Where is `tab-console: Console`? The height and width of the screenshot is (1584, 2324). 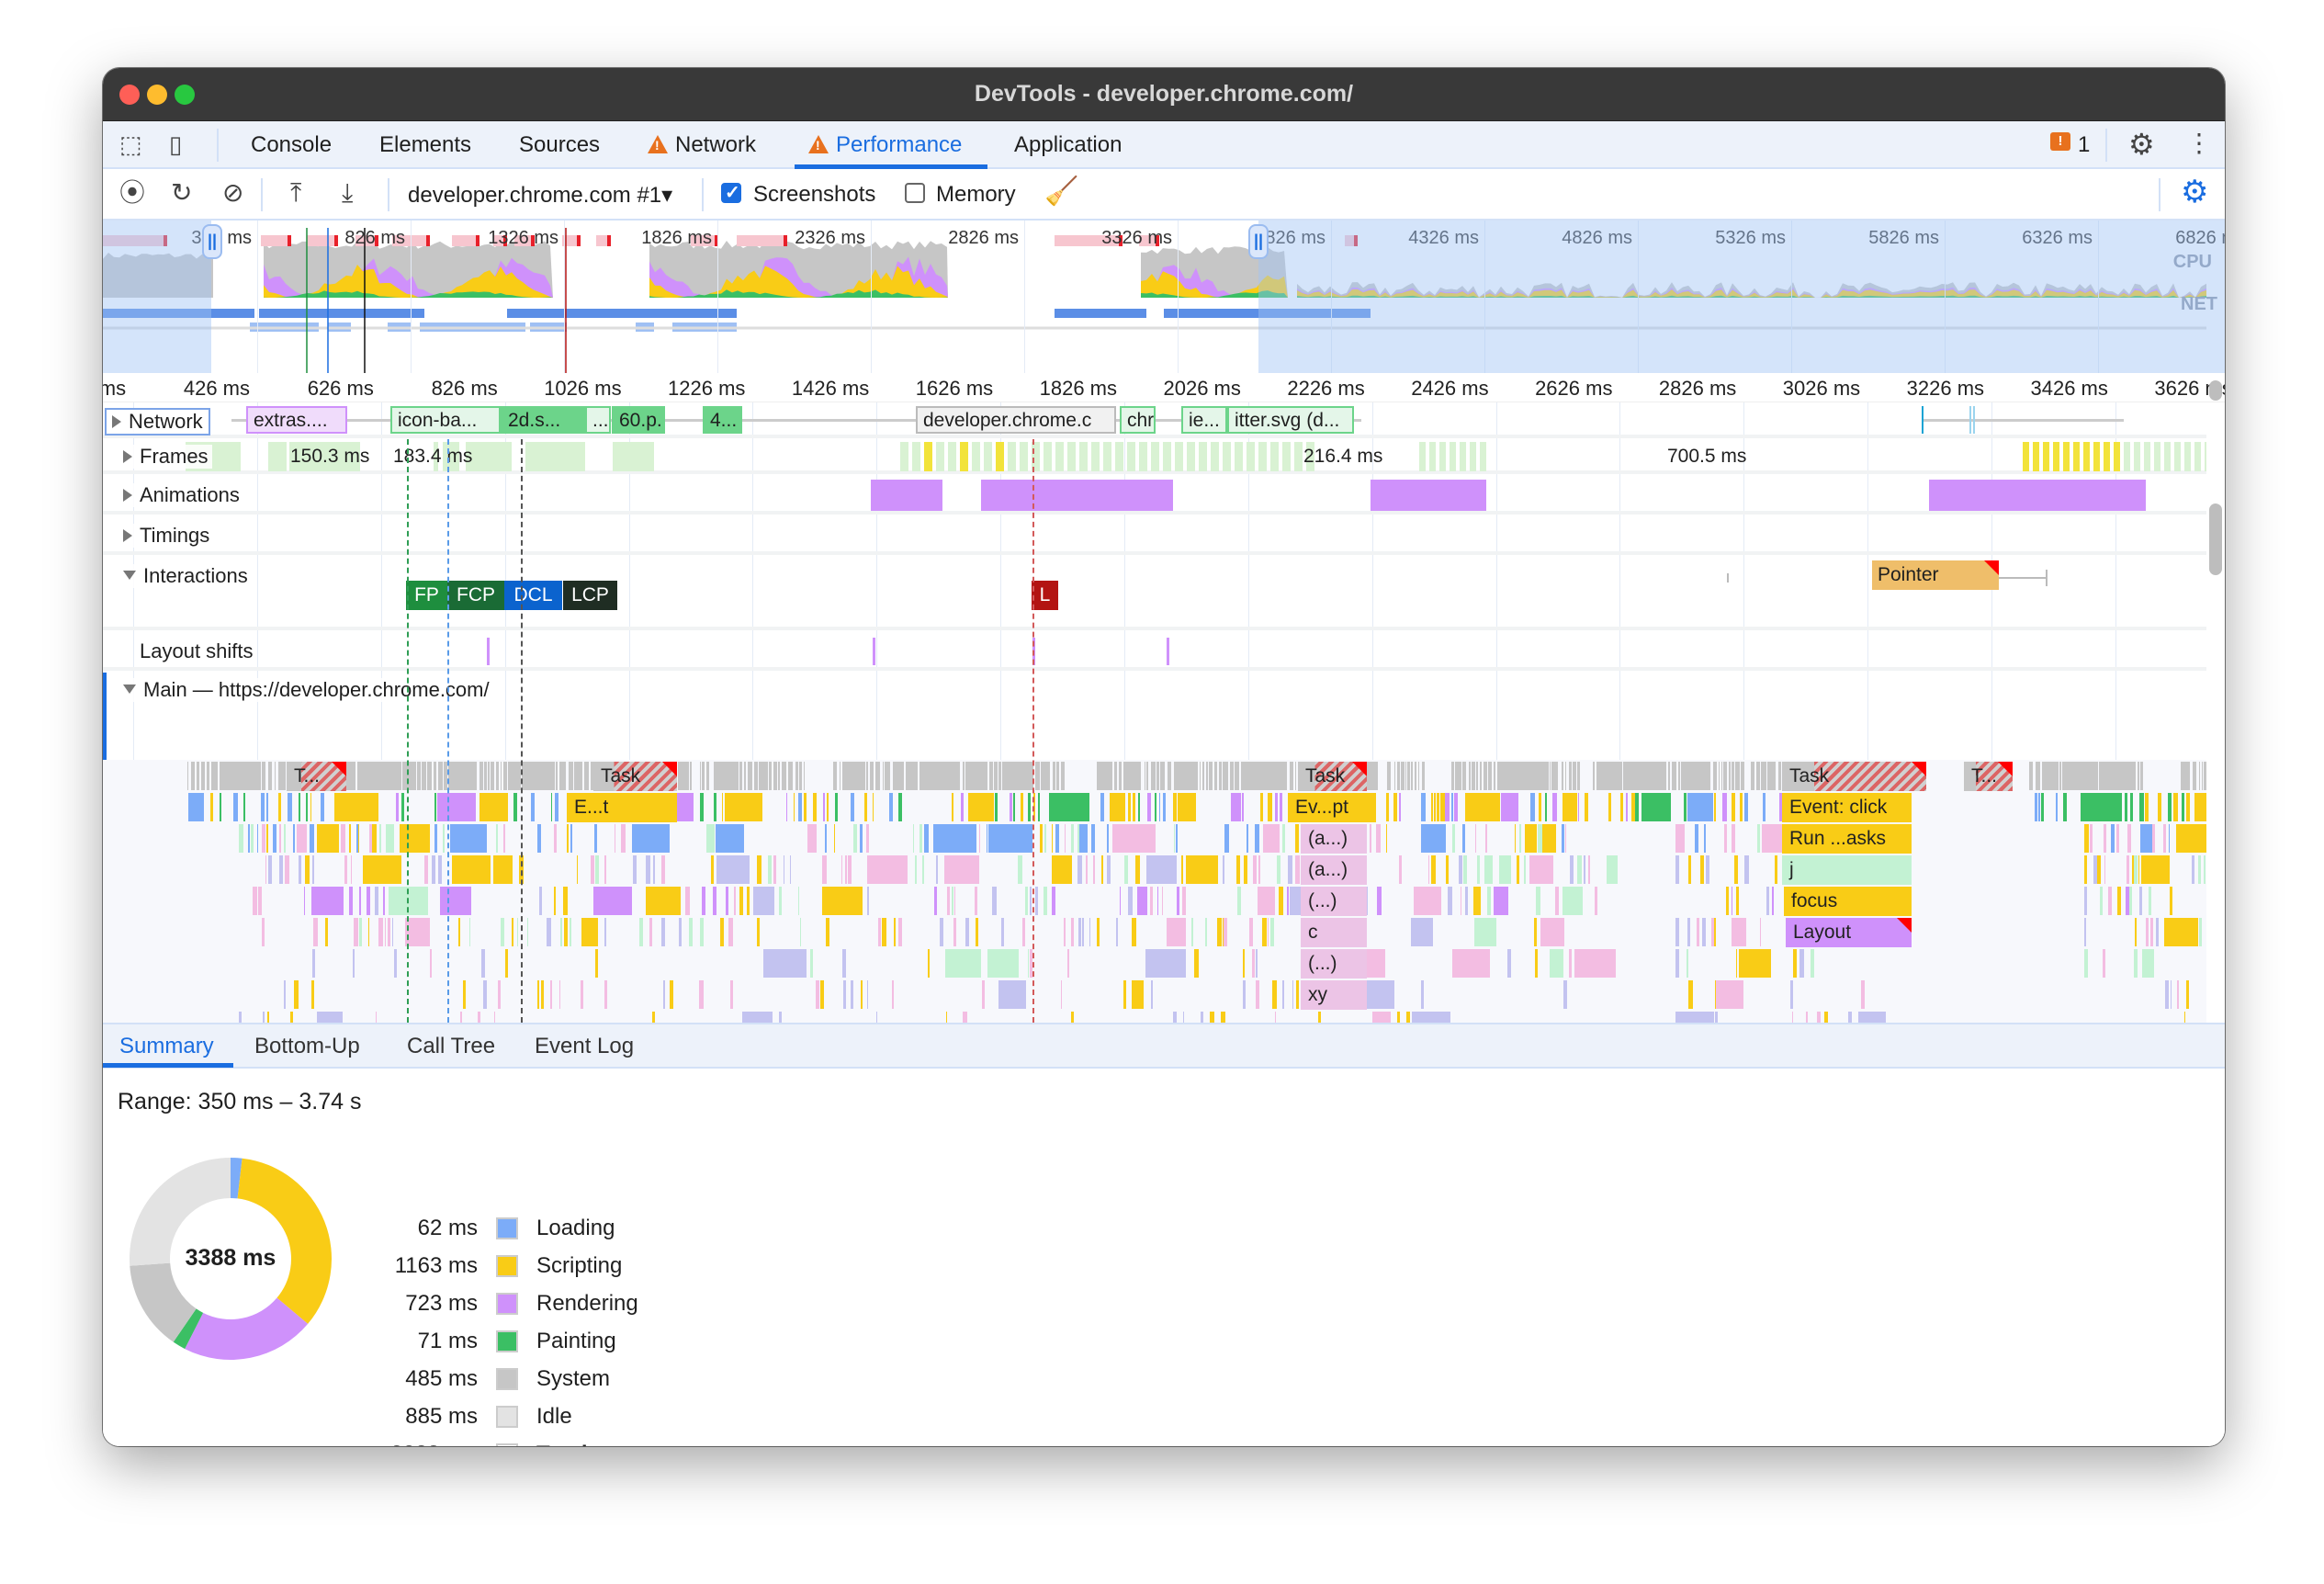 tab-console: Console is located at coordinates (292, 145).